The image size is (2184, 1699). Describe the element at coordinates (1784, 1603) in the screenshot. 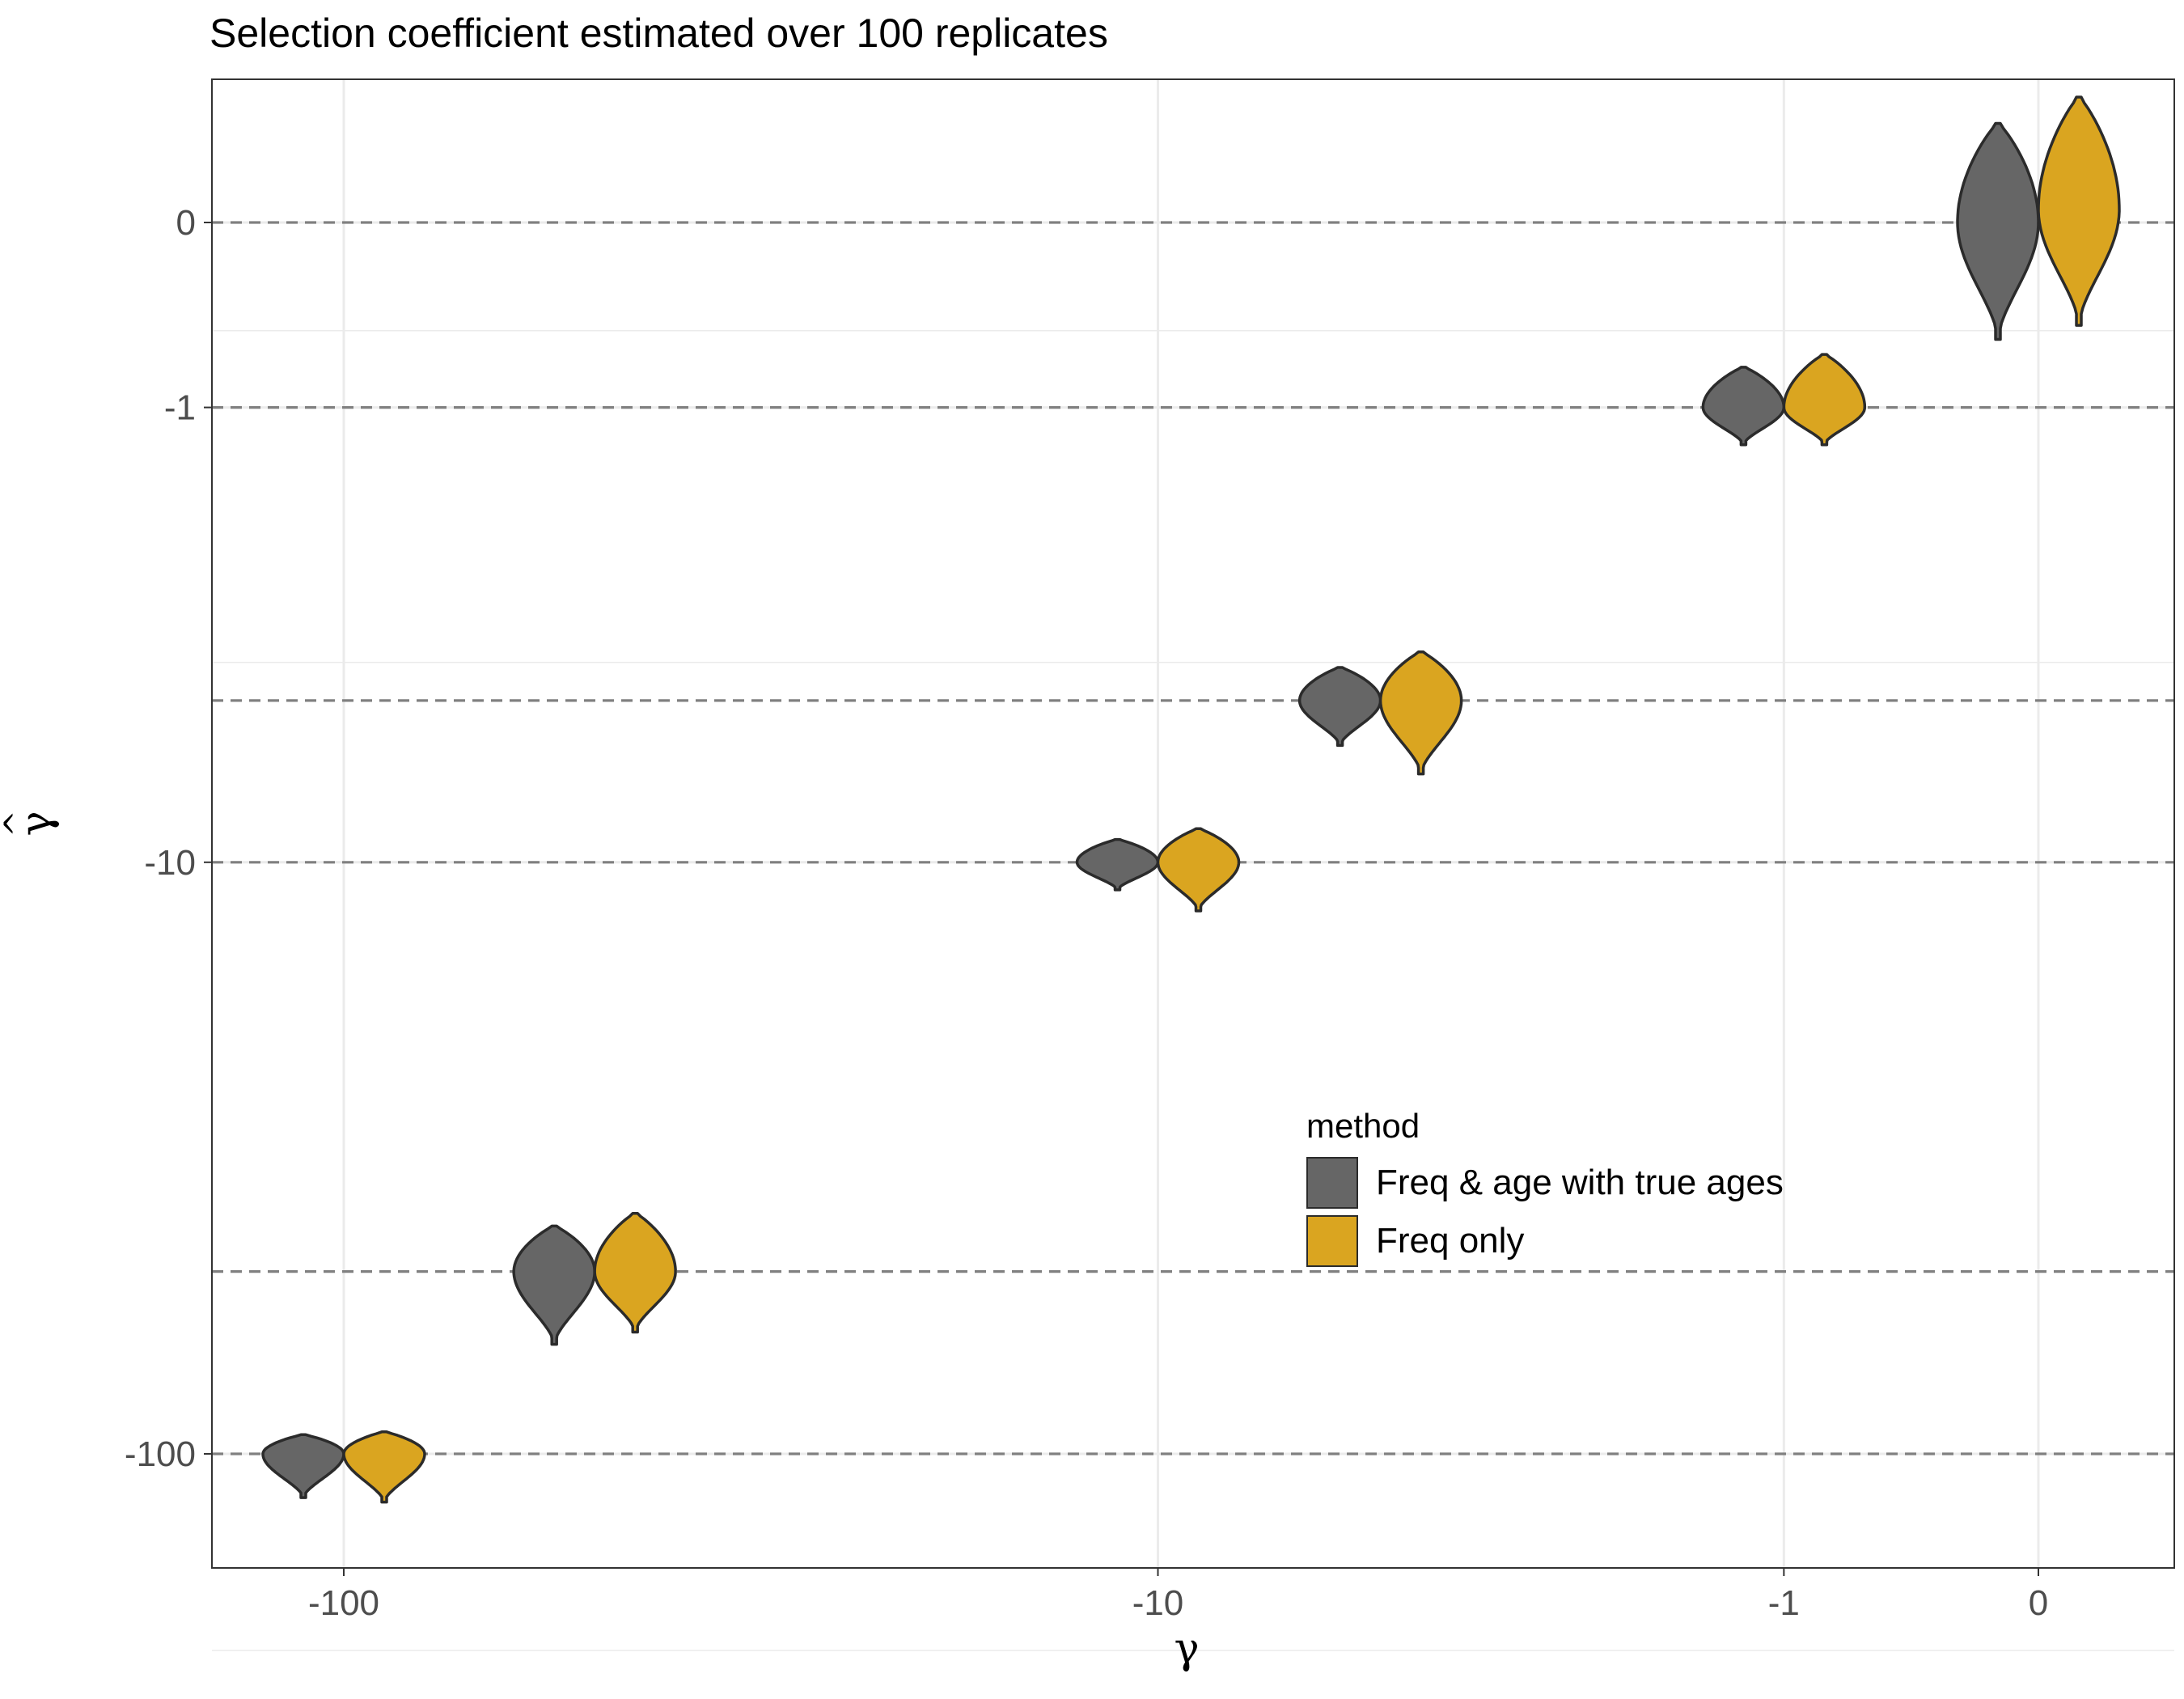

I see `x-tick-label-2: -1` at that location.